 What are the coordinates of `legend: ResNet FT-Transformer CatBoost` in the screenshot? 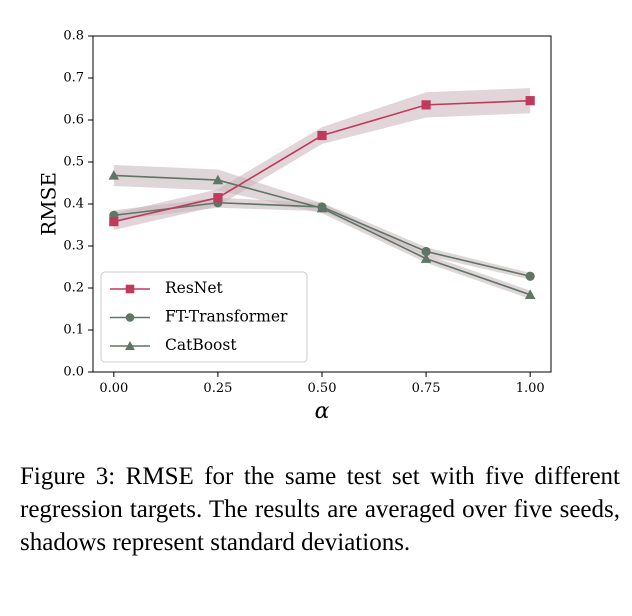 It's located at (204, 317).